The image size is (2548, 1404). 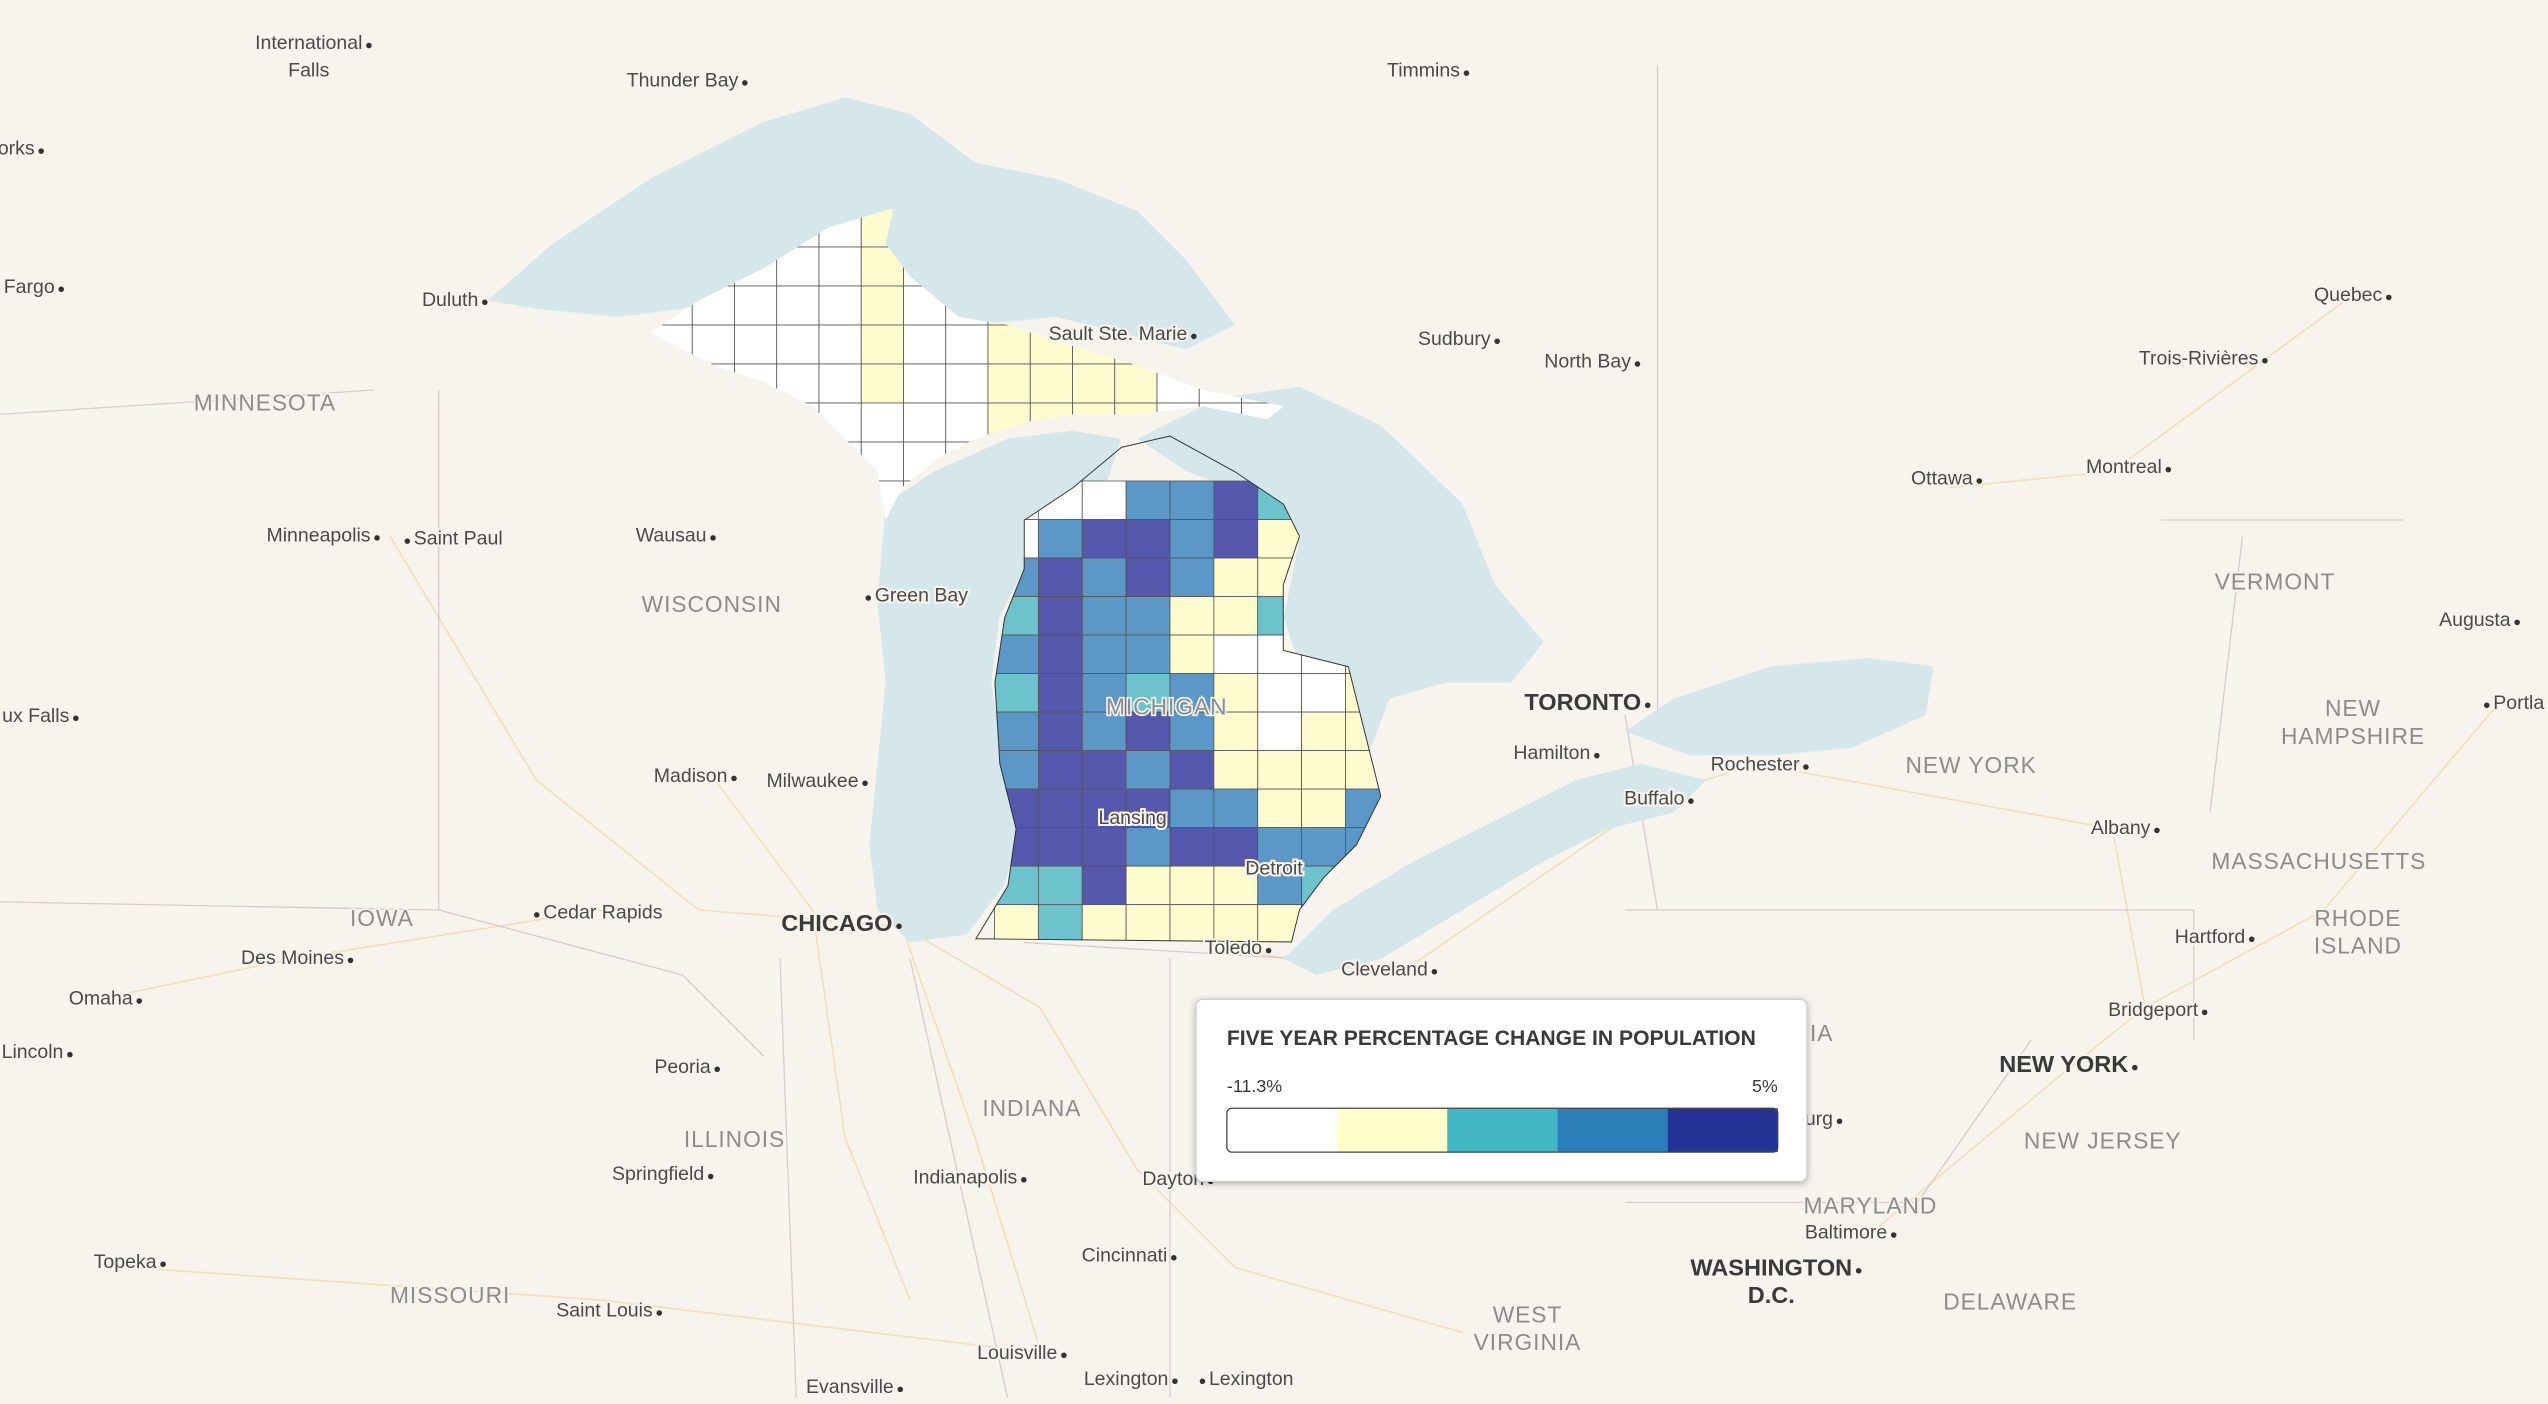 What do you see at coordinates (1779, 707) in the screenshot?
I see `lake-ontario` at bounding box center [1779, 707].